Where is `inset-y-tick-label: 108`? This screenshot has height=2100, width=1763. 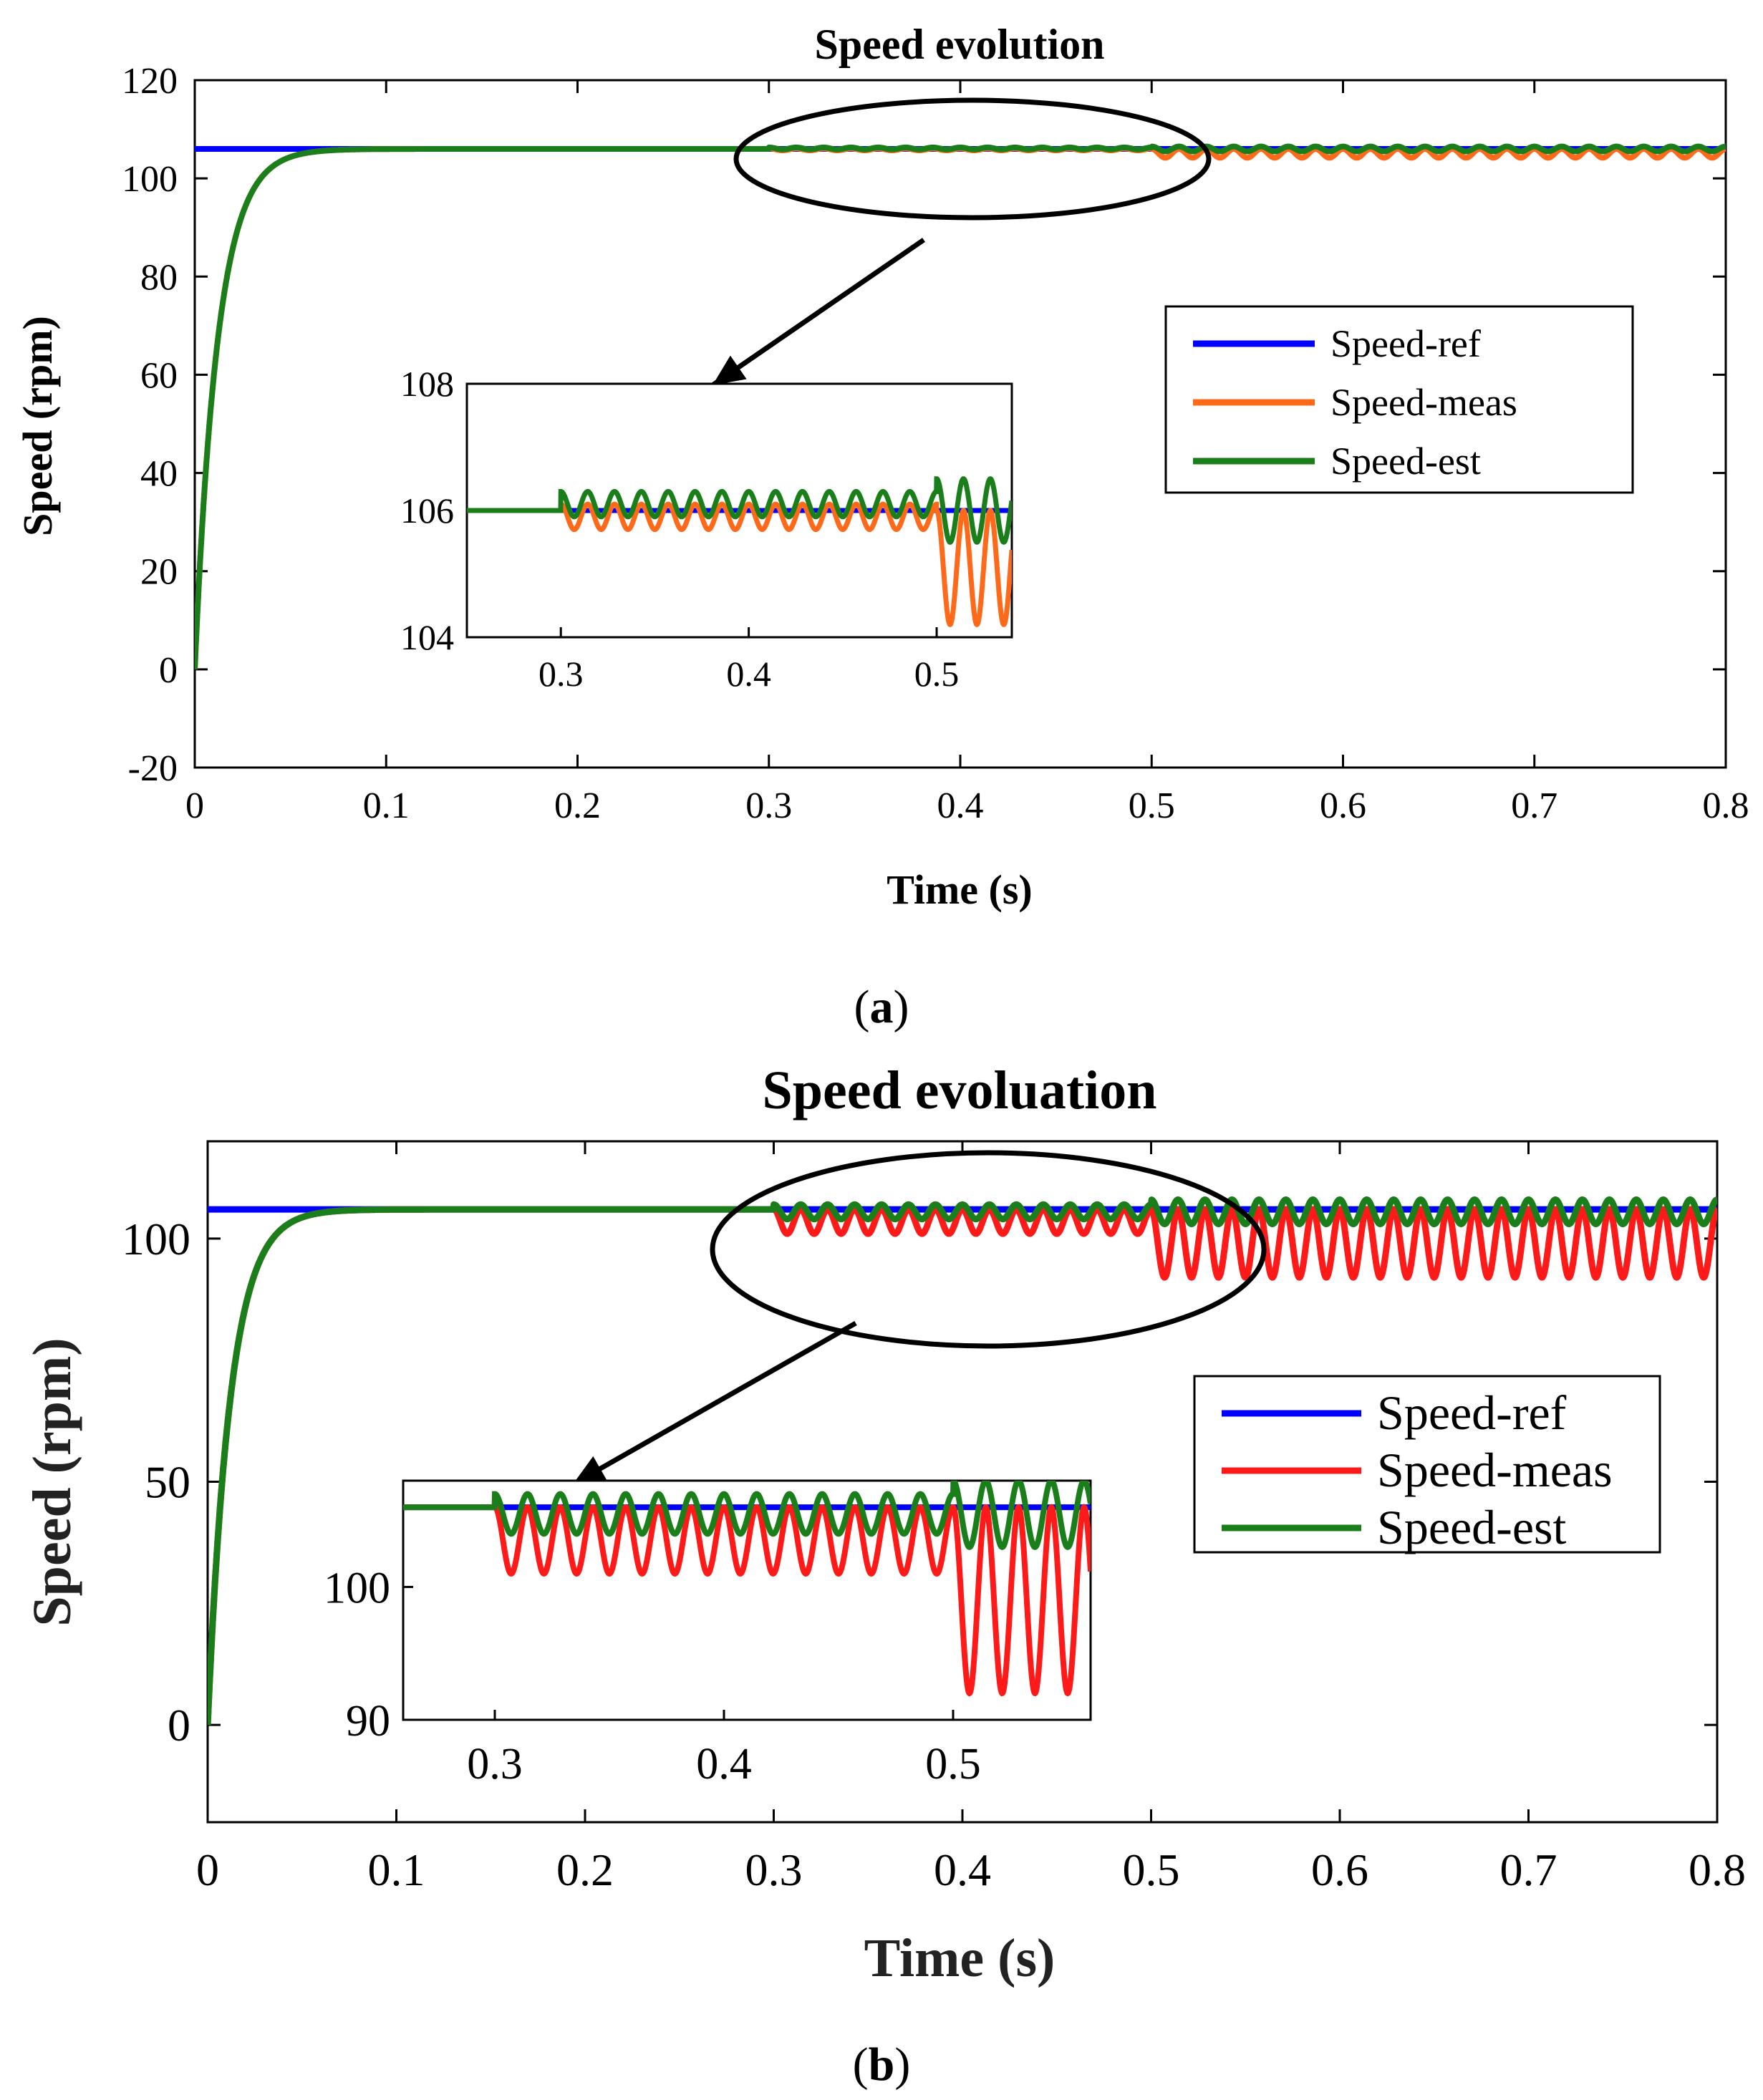
inset-y-tick-label: 108 is located at coordinates (427, 384).